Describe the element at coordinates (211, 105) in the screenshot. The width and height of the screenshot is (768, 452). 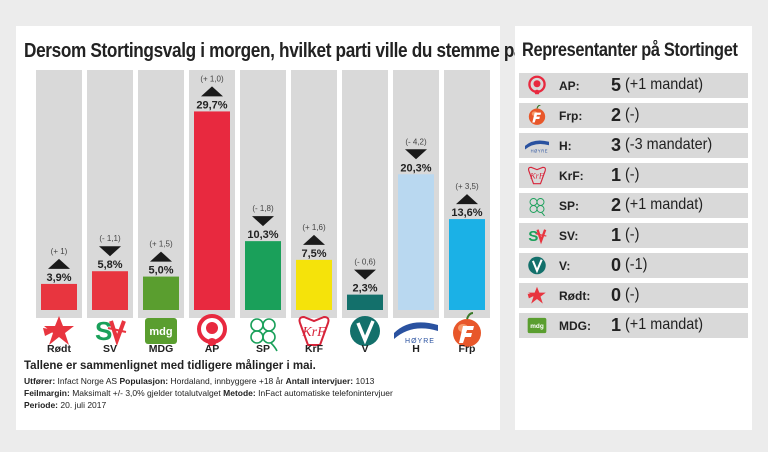
I see `data-label: 29,7%` at that location.